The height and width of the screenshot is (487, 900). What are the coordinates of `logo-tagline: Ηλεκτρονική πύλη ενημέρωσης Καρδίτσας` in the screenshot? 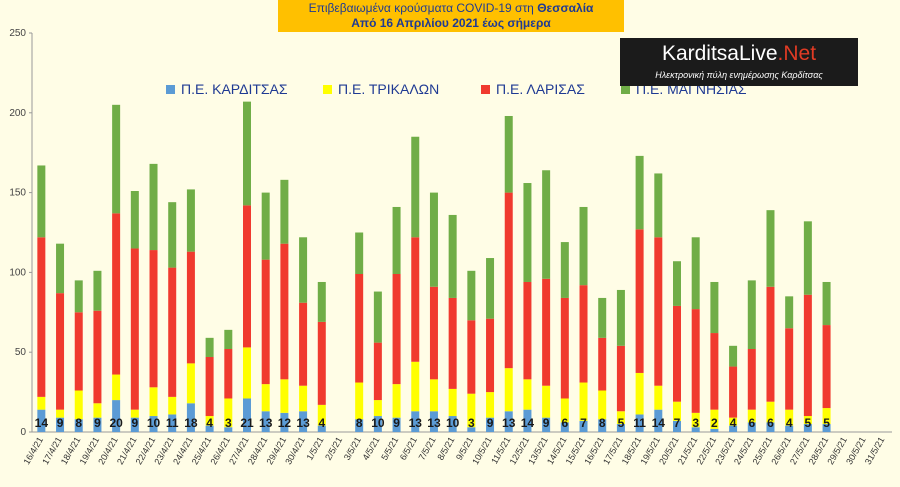 It's located at (739, 75).